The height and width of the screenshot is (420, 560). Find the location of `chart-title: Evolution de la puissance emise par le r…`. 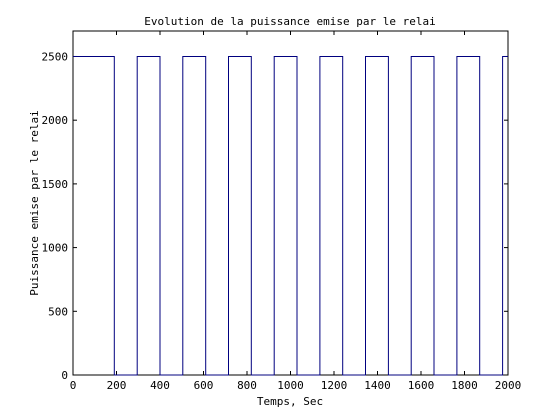

chart-title: Evolution de la puissance emise par le r… is located at coordinates (289, 21).